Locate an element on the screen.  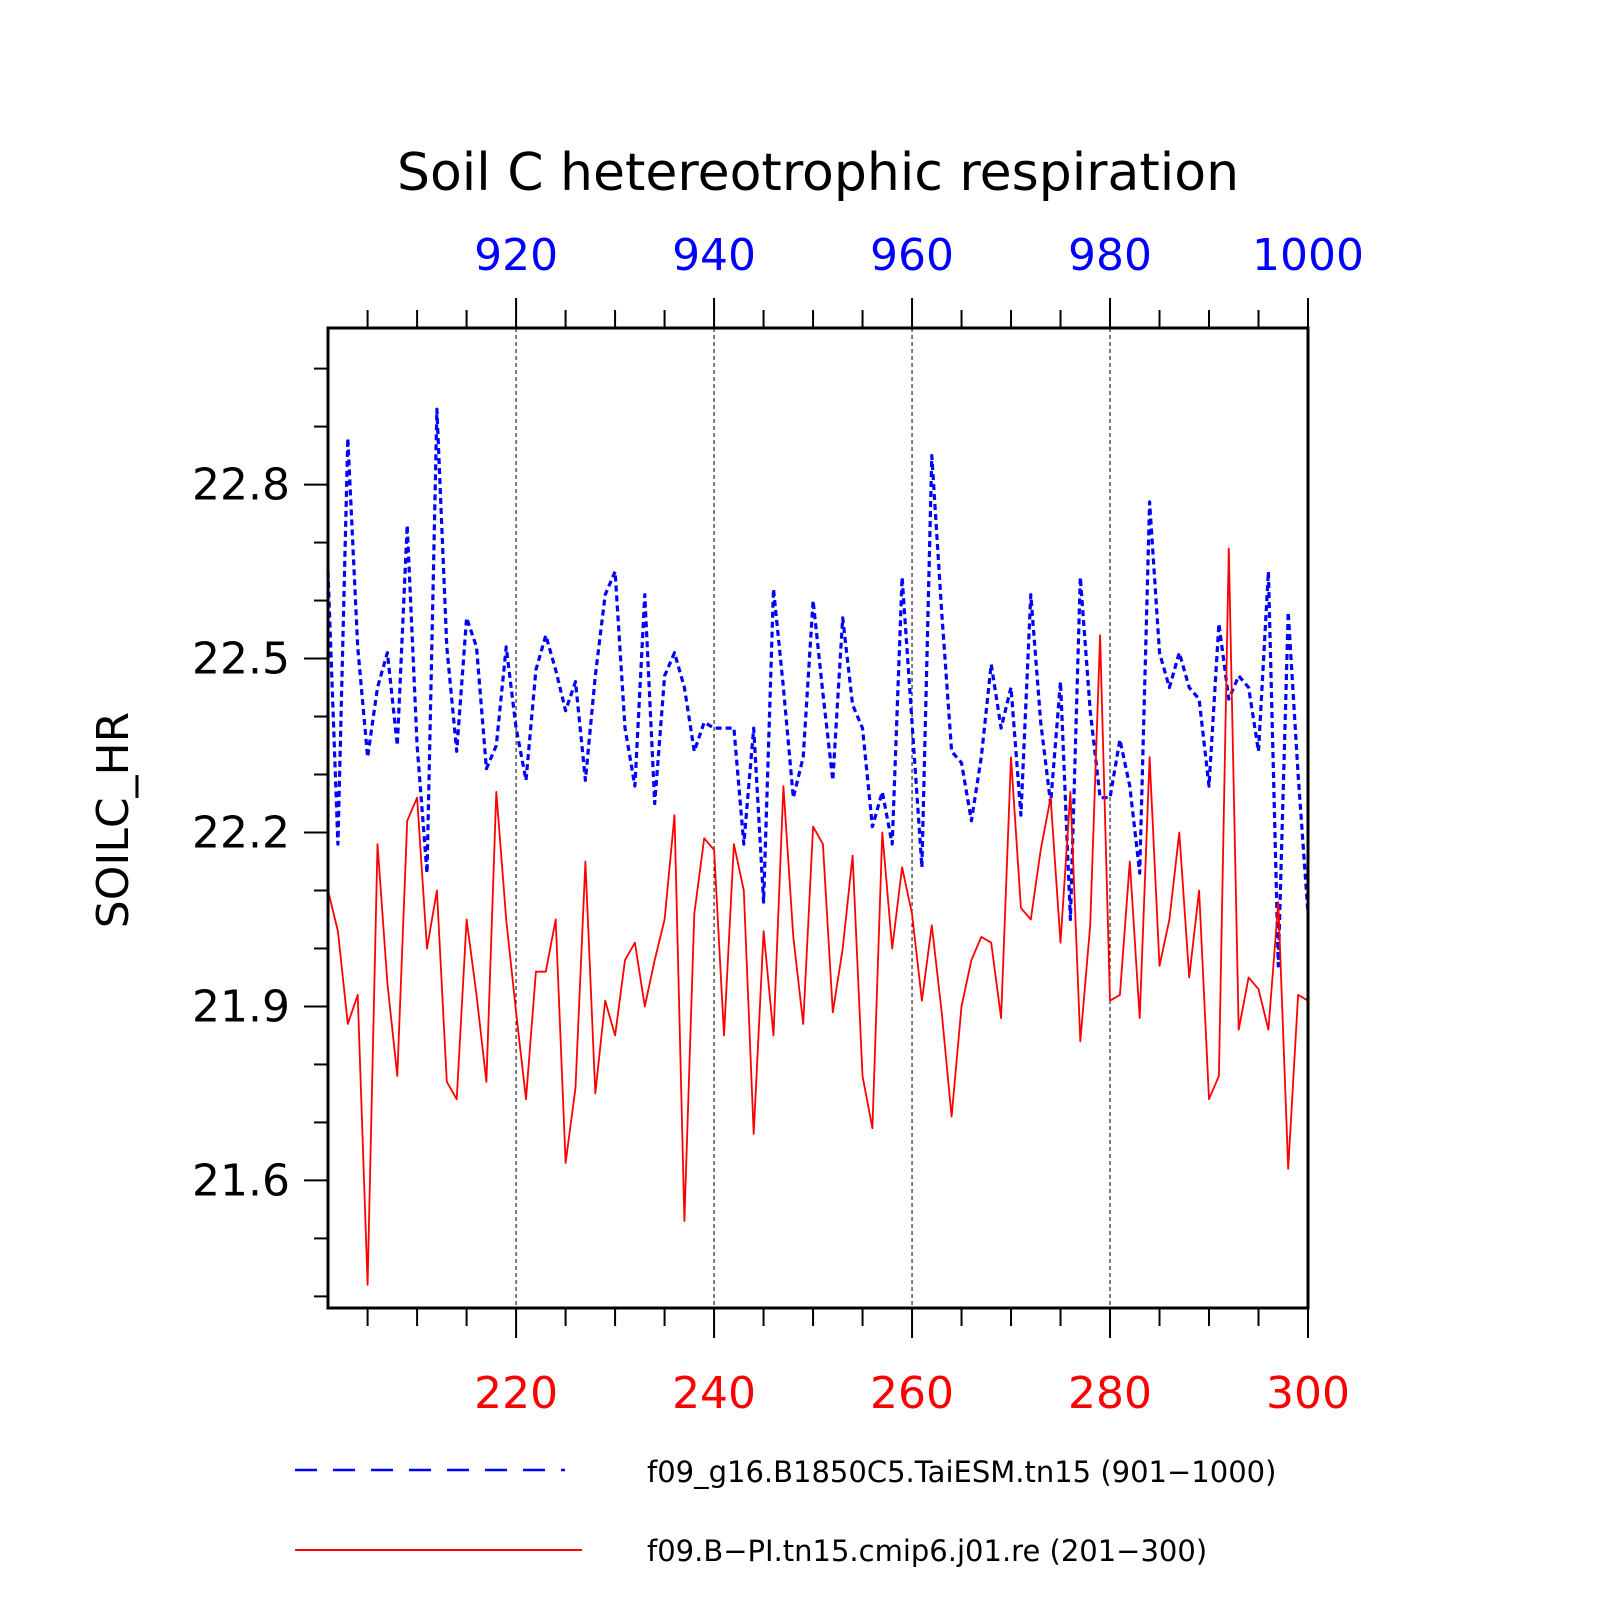
chart-title: Soil C hetereotrophic respiration is located at coordinates (818, 173).